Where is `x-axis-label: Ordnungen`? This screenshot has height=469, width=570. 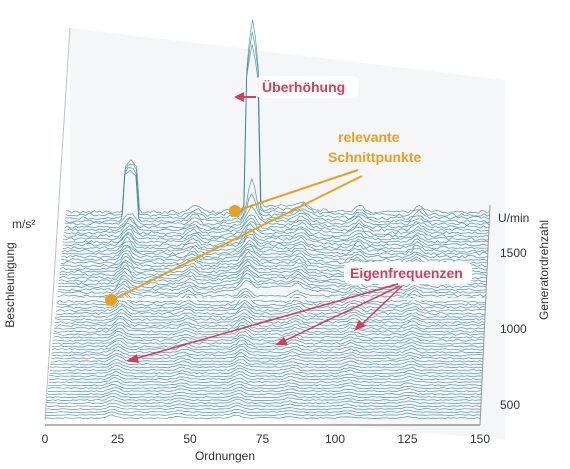 x-axis-label: Ordnungen is located at coordinates (225, 456).